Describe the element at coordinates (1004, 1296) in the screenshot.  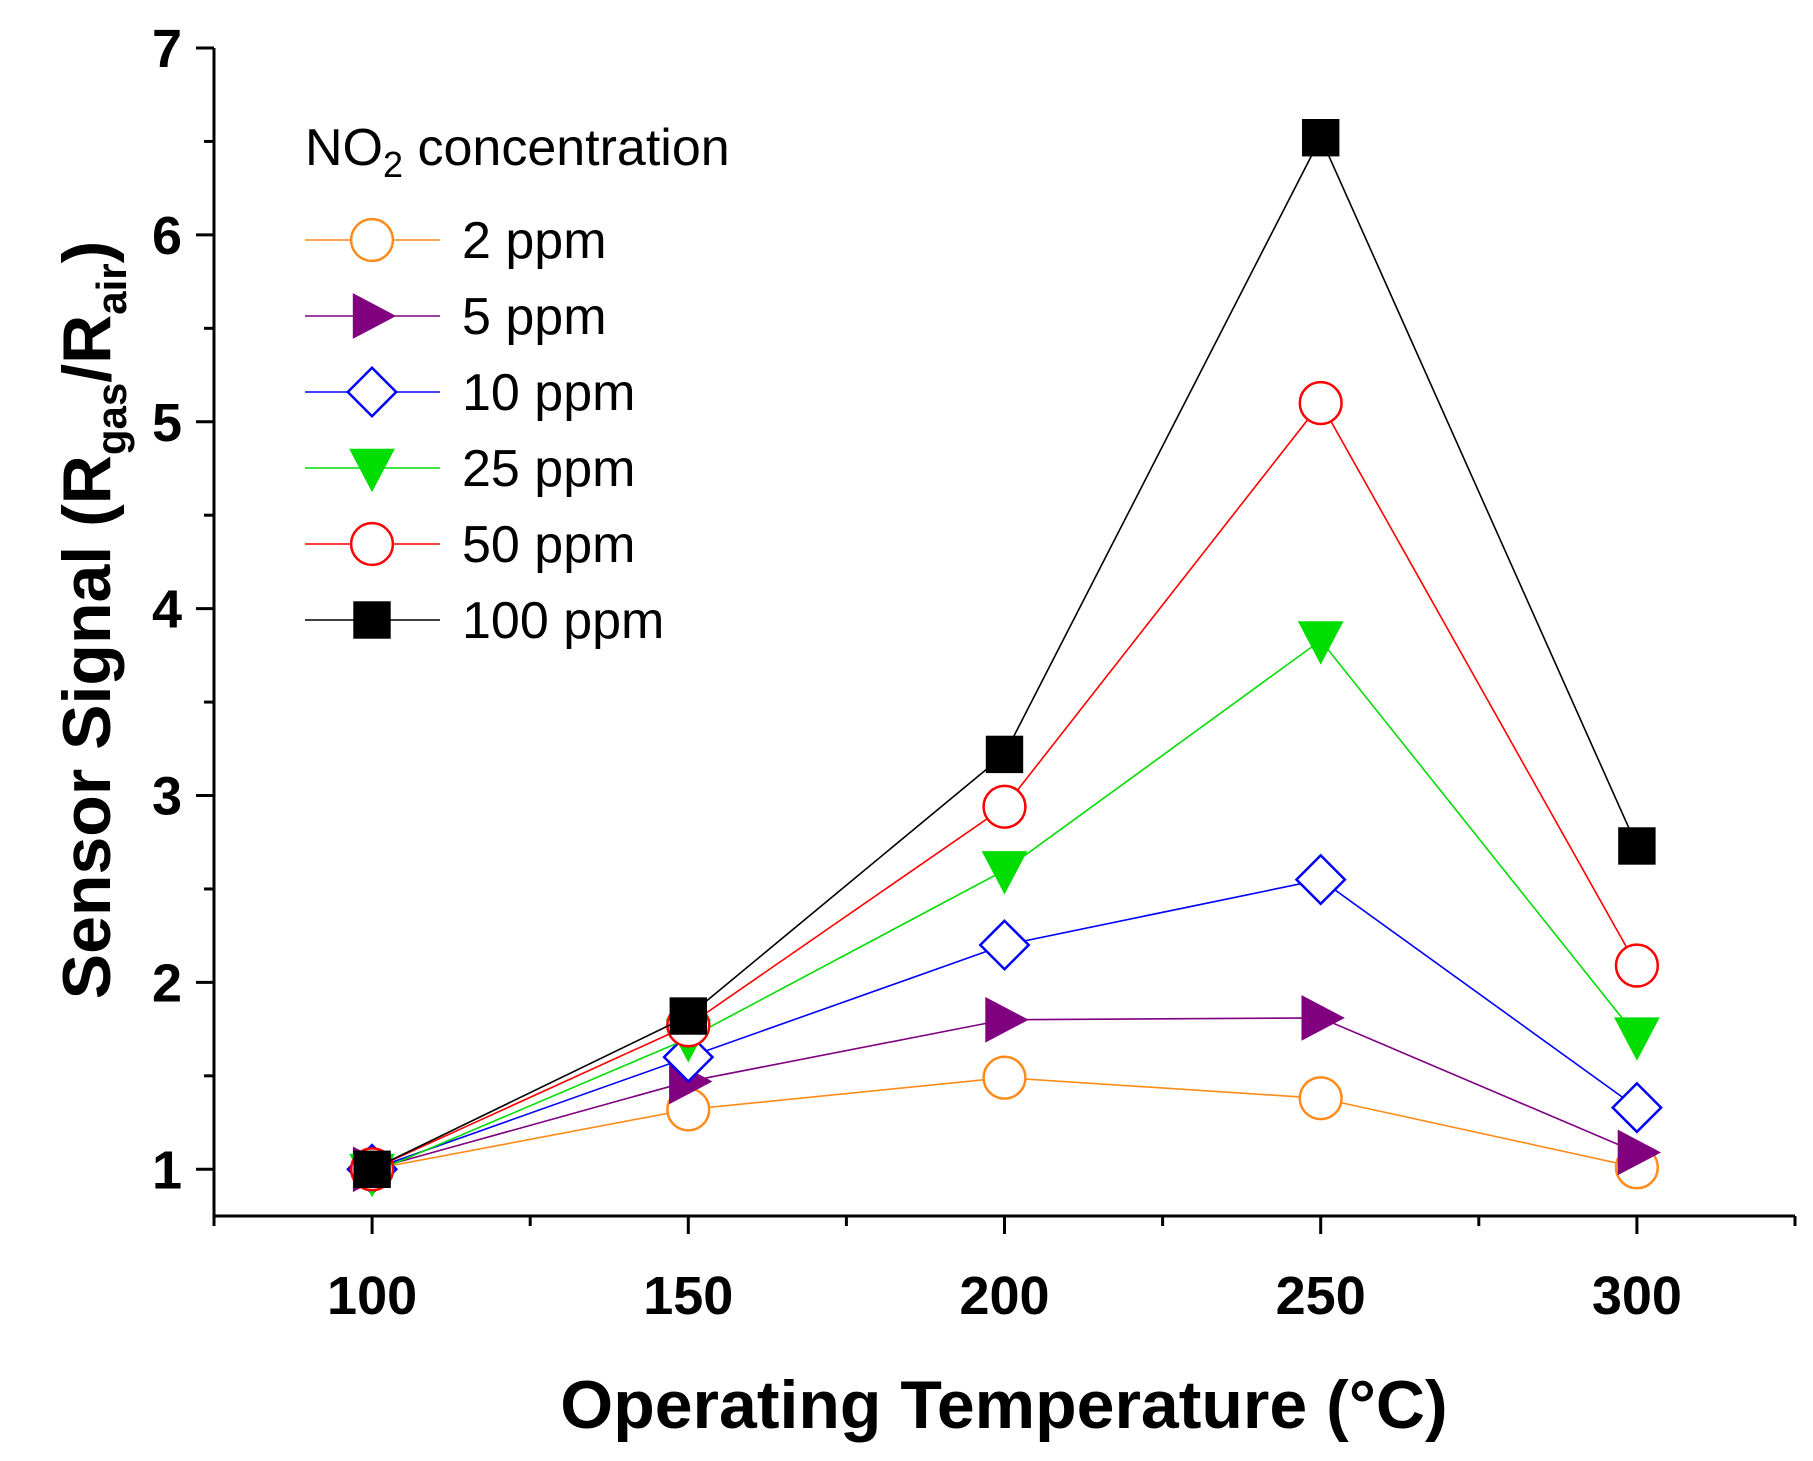
I see `x-tick-label: 200` at that location.